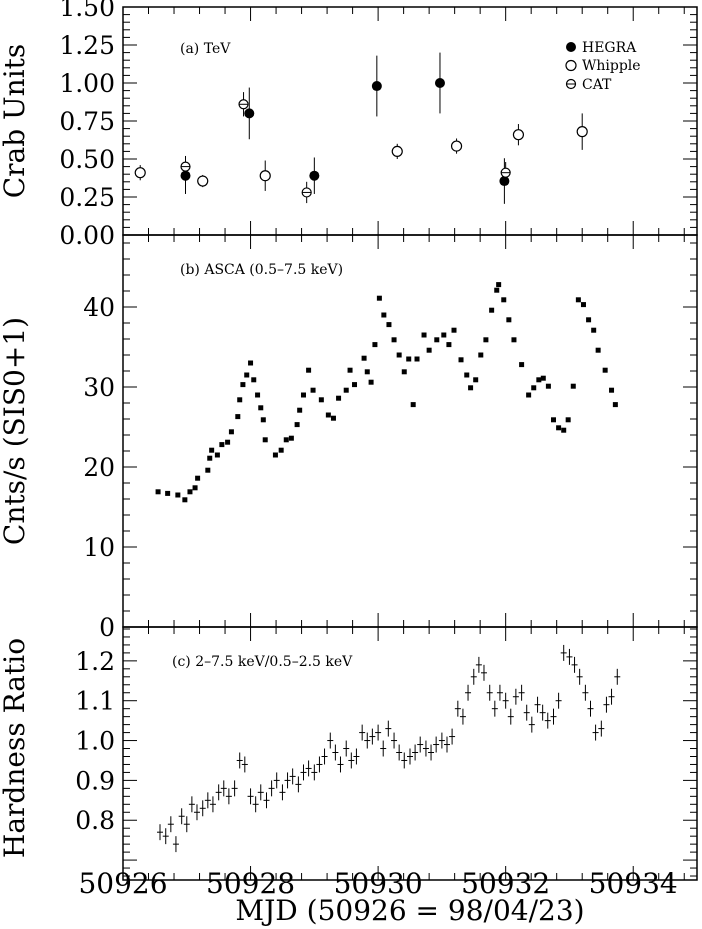 Image resolution: width=702 pixels, height=929 pixels. I want to click on y-tick-label: 1.00, so click(87, 83).